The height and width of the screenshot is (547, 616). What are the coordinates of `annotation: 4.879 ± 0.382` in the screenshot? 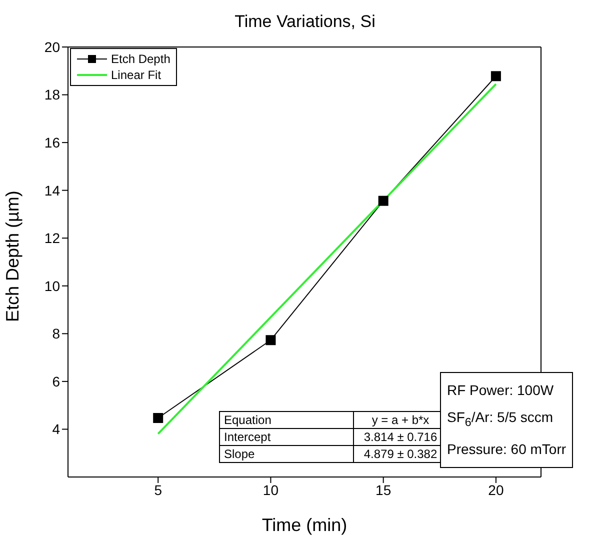 It's located at (400, 453).